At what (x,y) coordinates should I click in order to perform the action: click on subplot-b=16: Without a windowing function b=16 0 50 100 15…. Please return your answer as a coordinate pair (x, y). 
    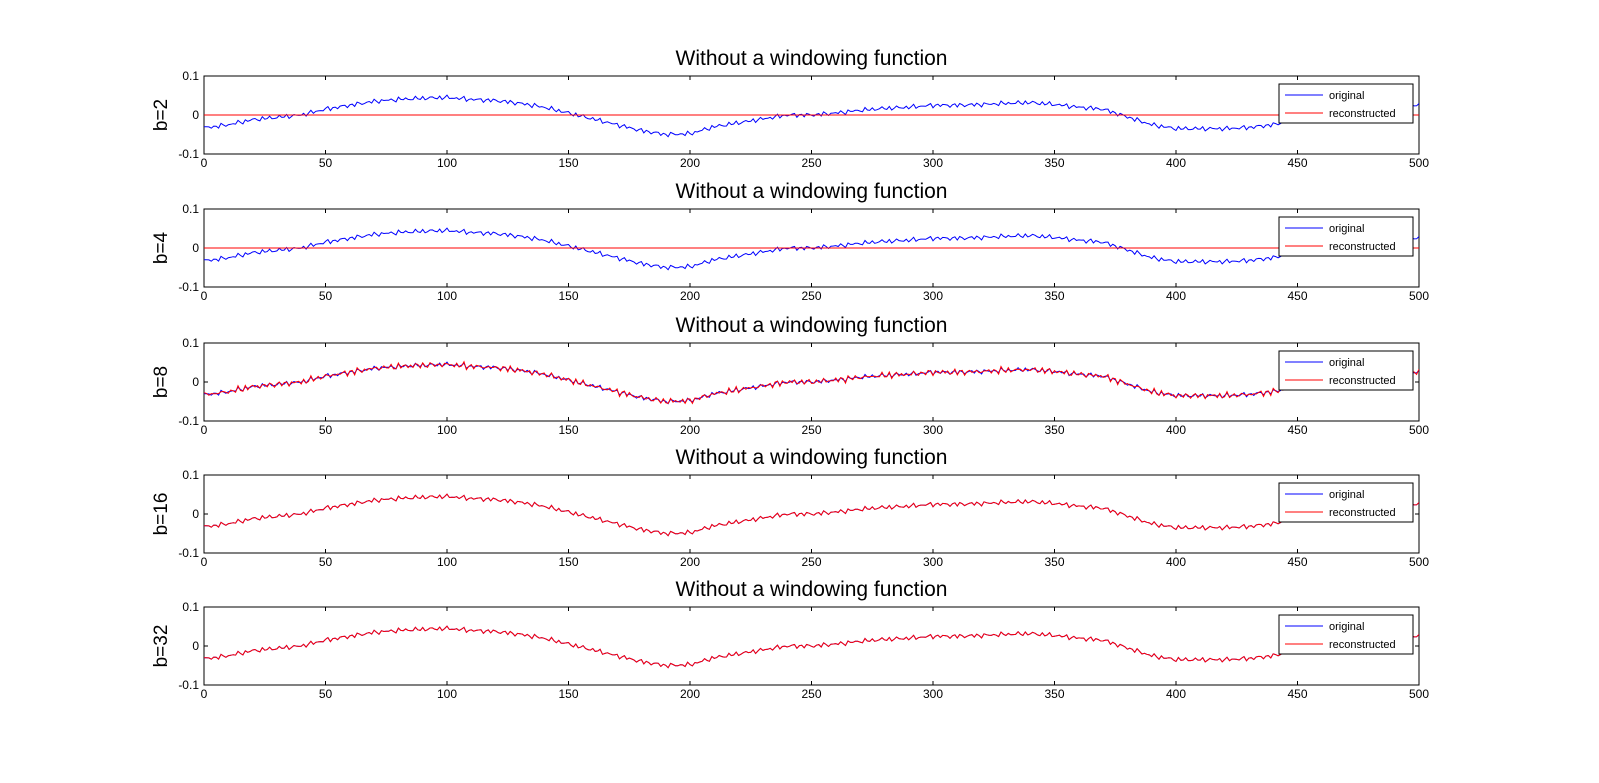
    Looking at the image, I should click on (790, 507).